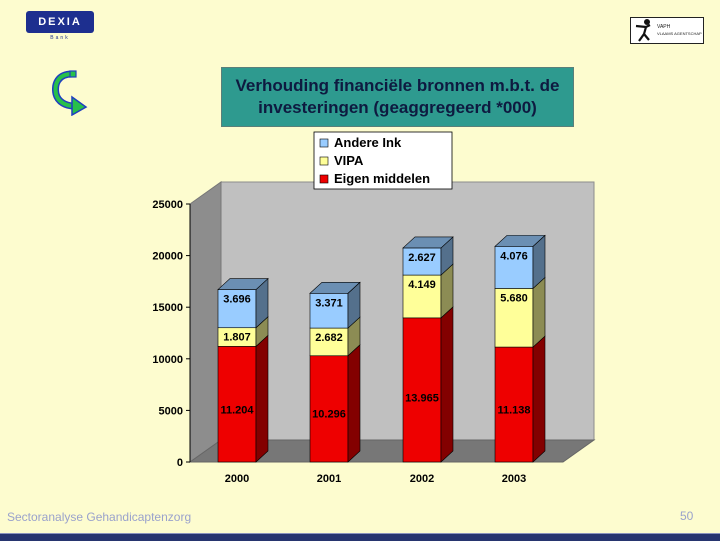  Describe the element at coordinates (368, 142) in the screenshot. I see `legend-label: Andere Ink` at that location.